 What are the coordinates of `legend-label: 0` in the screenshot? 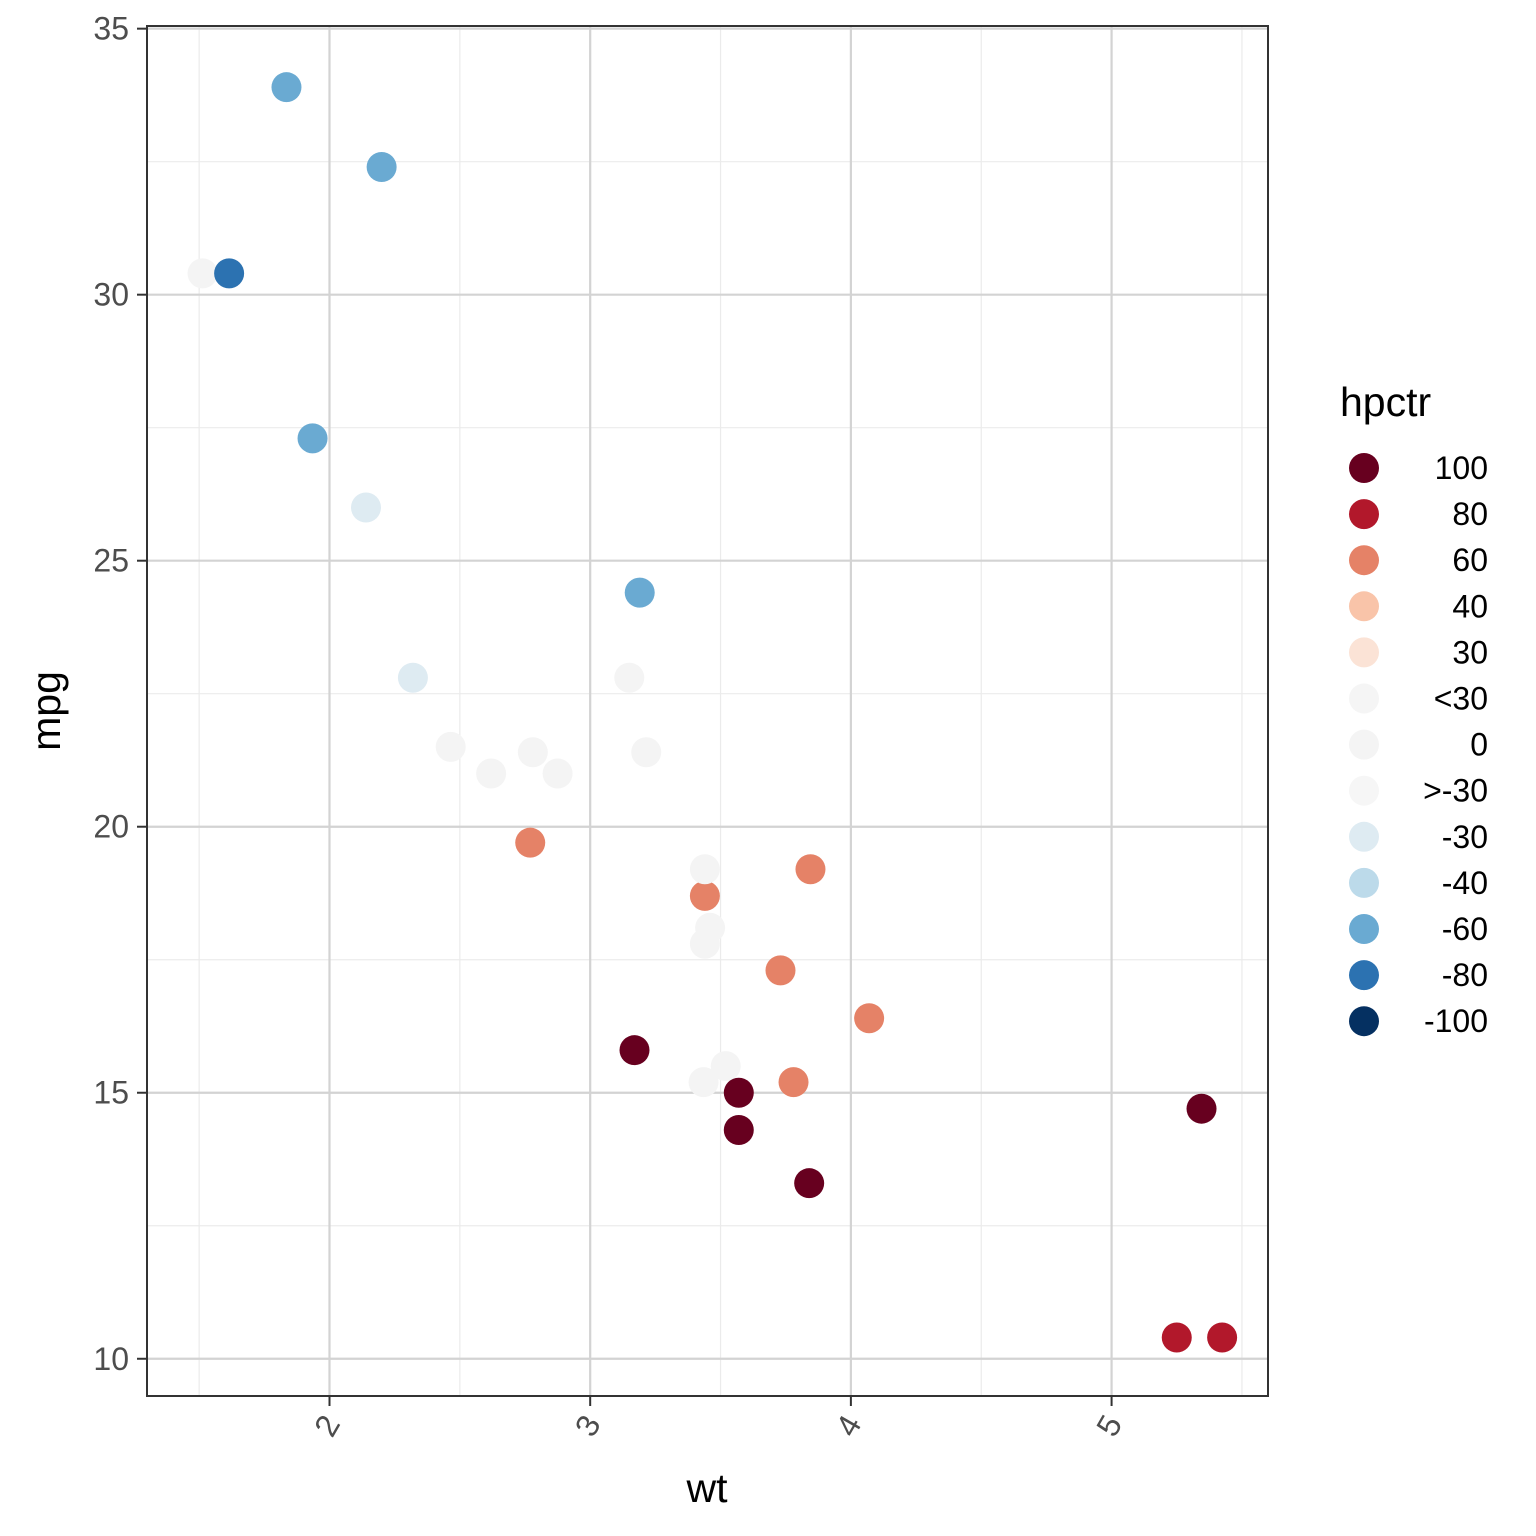 It's located at (1479, 745).